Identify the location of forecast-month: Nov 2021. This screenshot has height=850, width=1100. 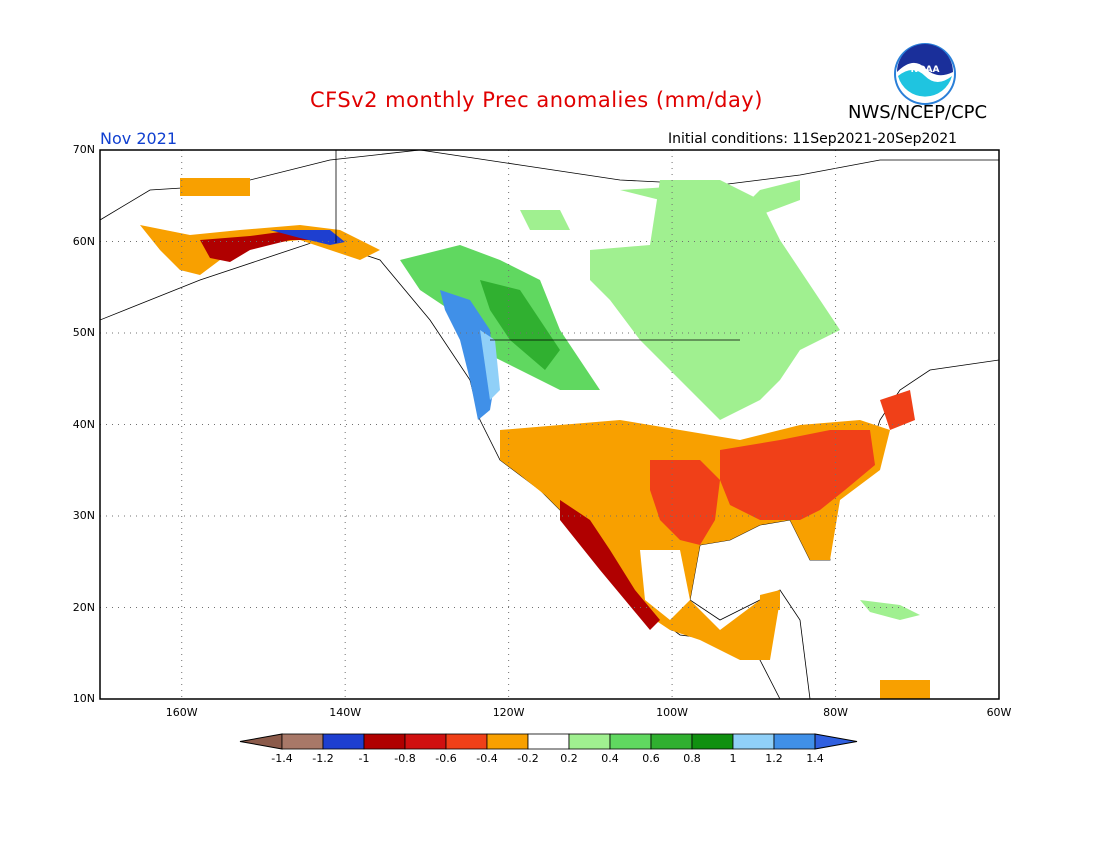
(139, 138).